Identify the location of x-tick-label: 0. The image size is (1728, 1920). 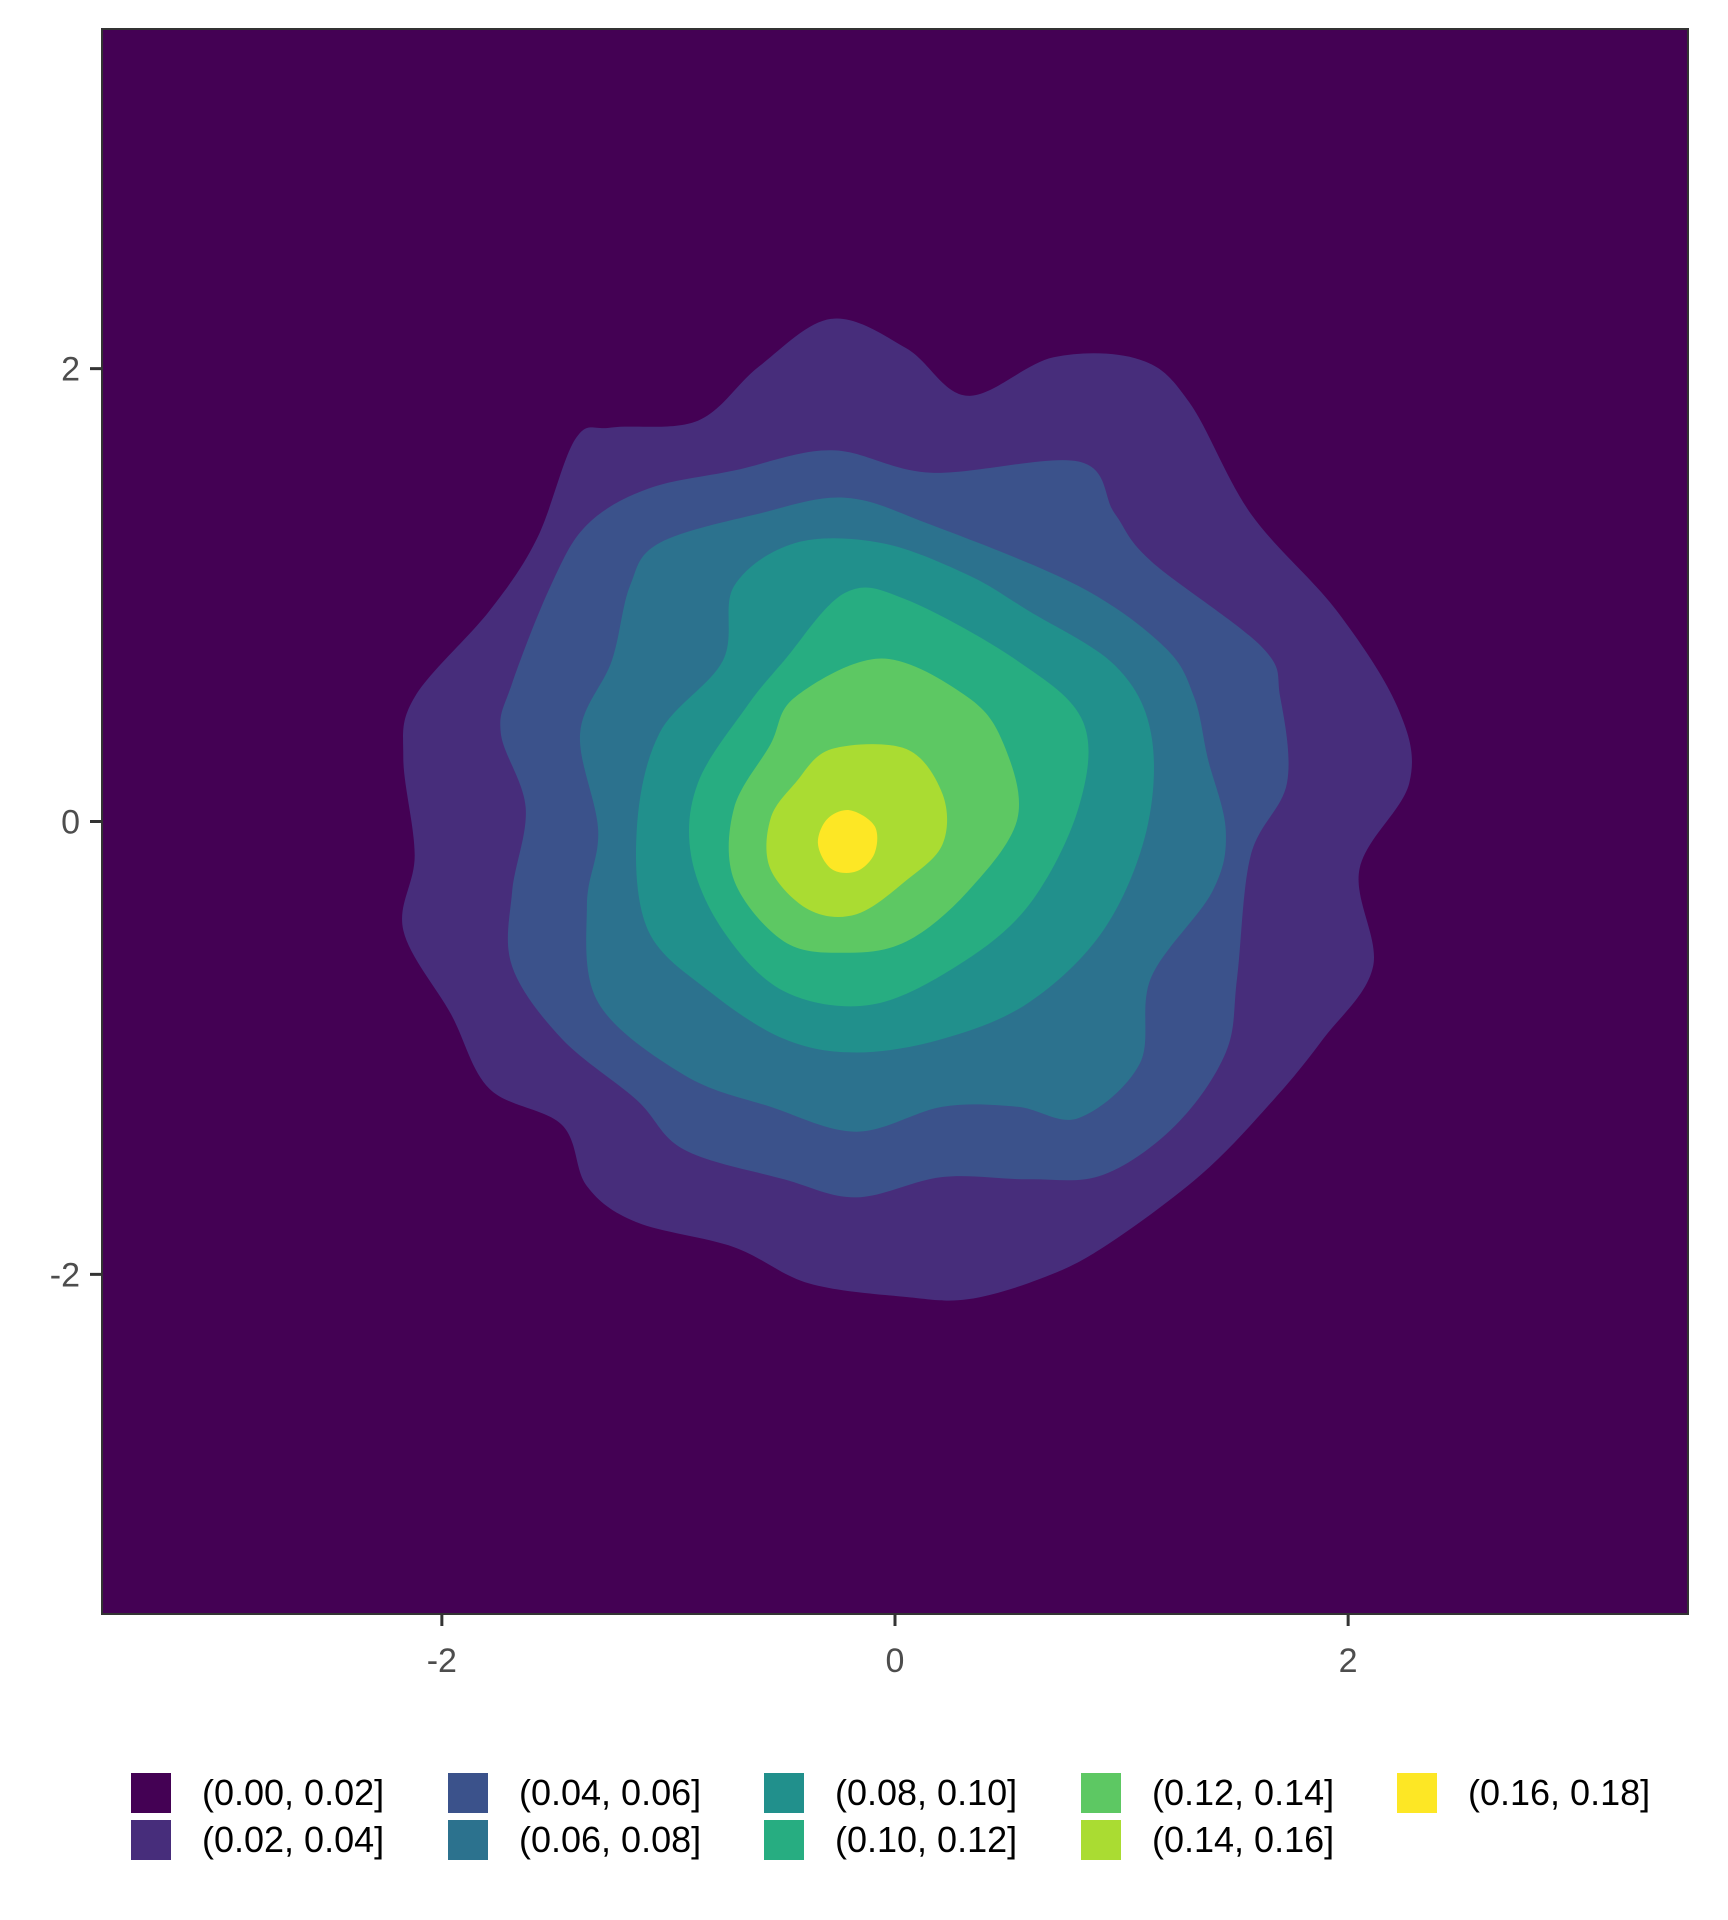
(895, 1661).